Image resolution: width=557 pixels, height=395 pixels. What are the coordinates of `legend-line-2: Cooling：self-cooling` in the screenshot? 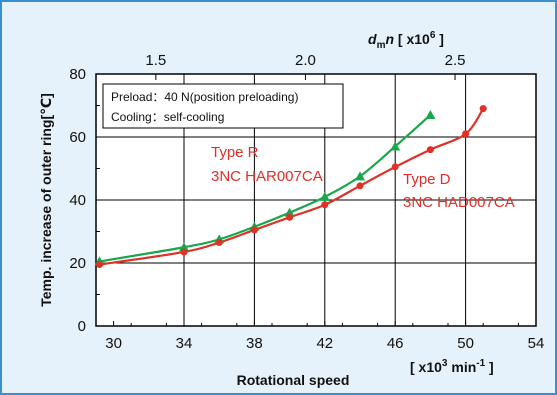 It's located at (167, 117).